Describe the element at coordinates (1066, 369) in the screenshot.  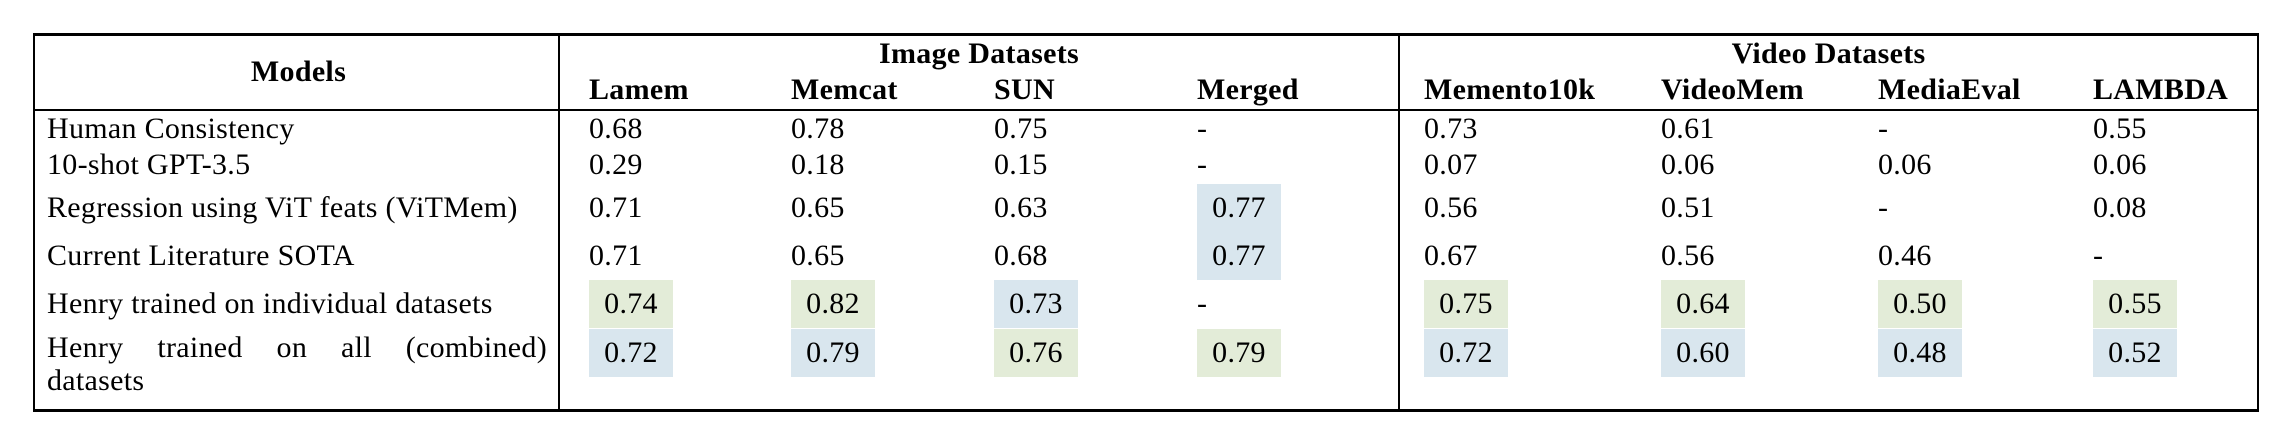
I see `cell: 0.76` at that location.